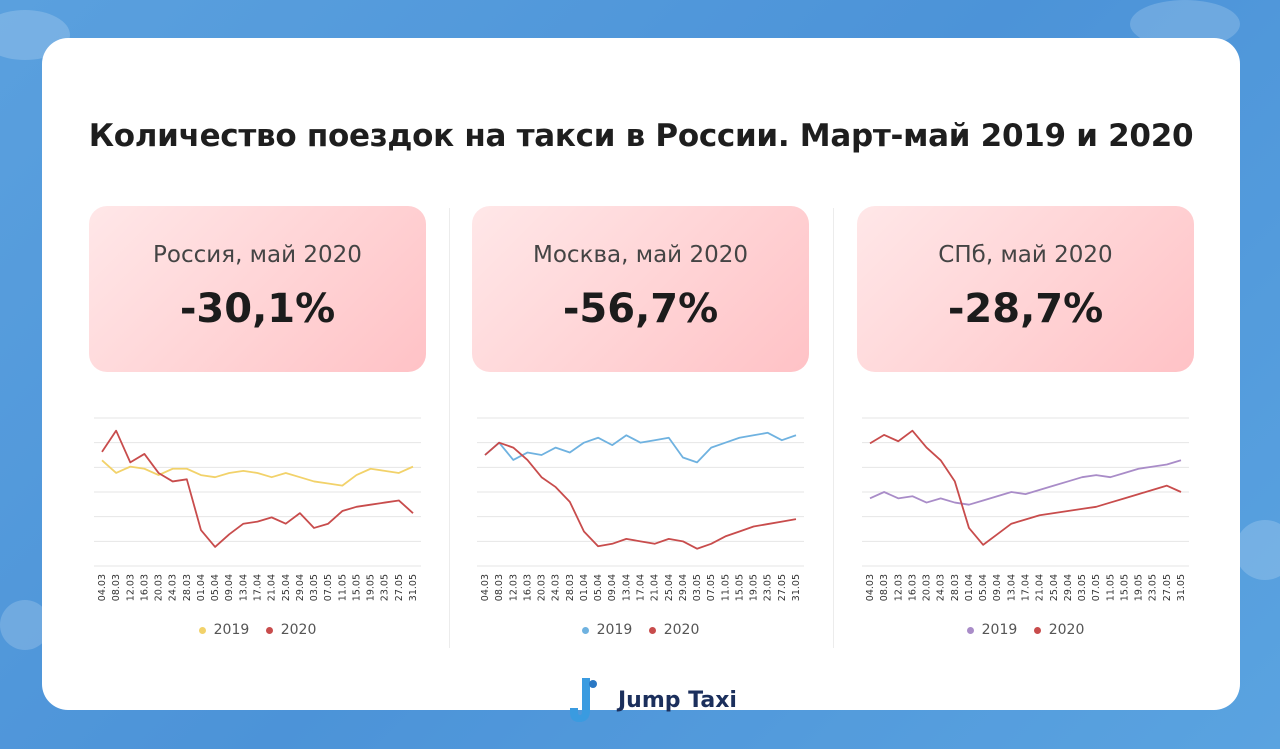 The height and width of the screenshot is (749, 1280). What do you see at coordinates (677, 700) in the screenshot?
I see `brand-name: Jump Taxi` at bounding box center [677, 700].